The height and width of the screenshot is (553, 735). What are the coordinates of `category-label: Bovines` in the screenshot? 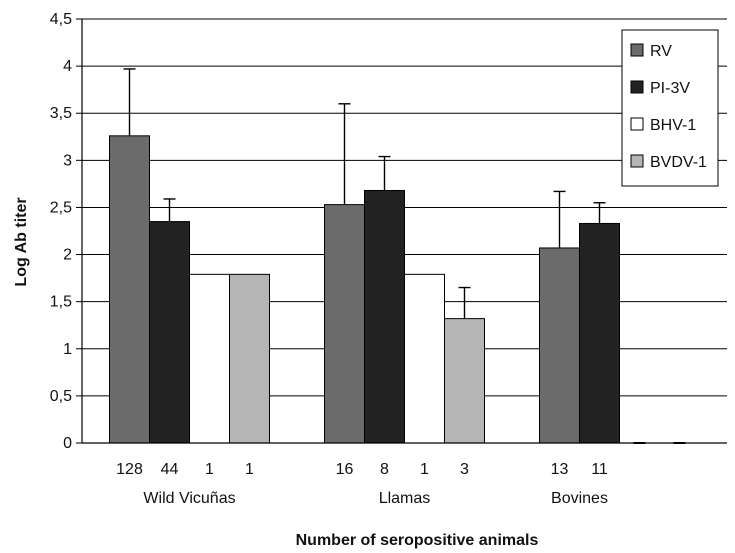 It's located at (579, 498).